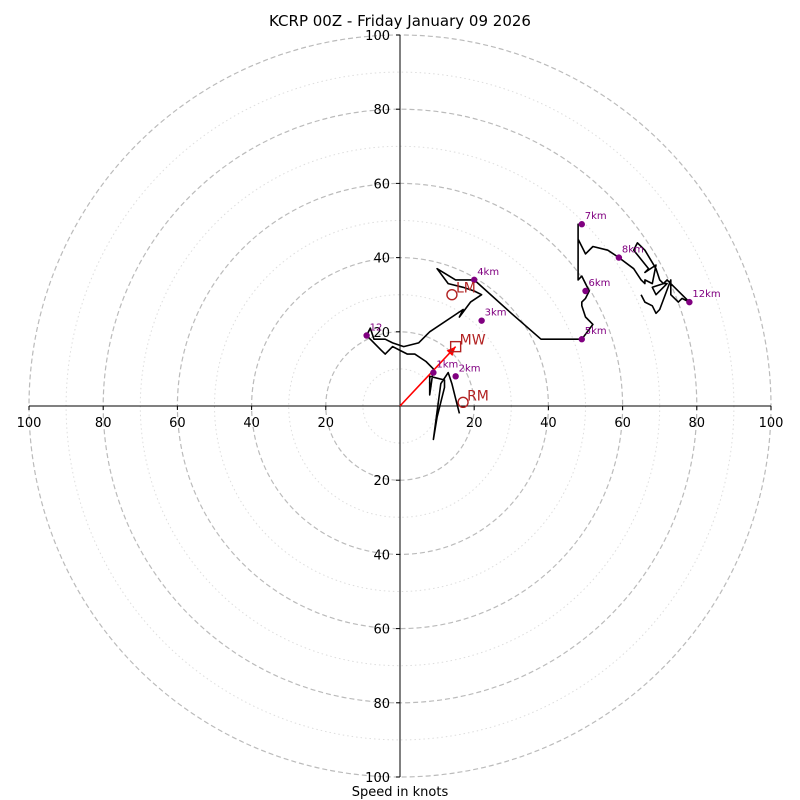 Image resolution: width=800 pixels, height=800 pixels. What do you see at coordinates (596, 331) in the screenshot?
I see `height-marker-label: 5km` at bounding box center [596, 331].